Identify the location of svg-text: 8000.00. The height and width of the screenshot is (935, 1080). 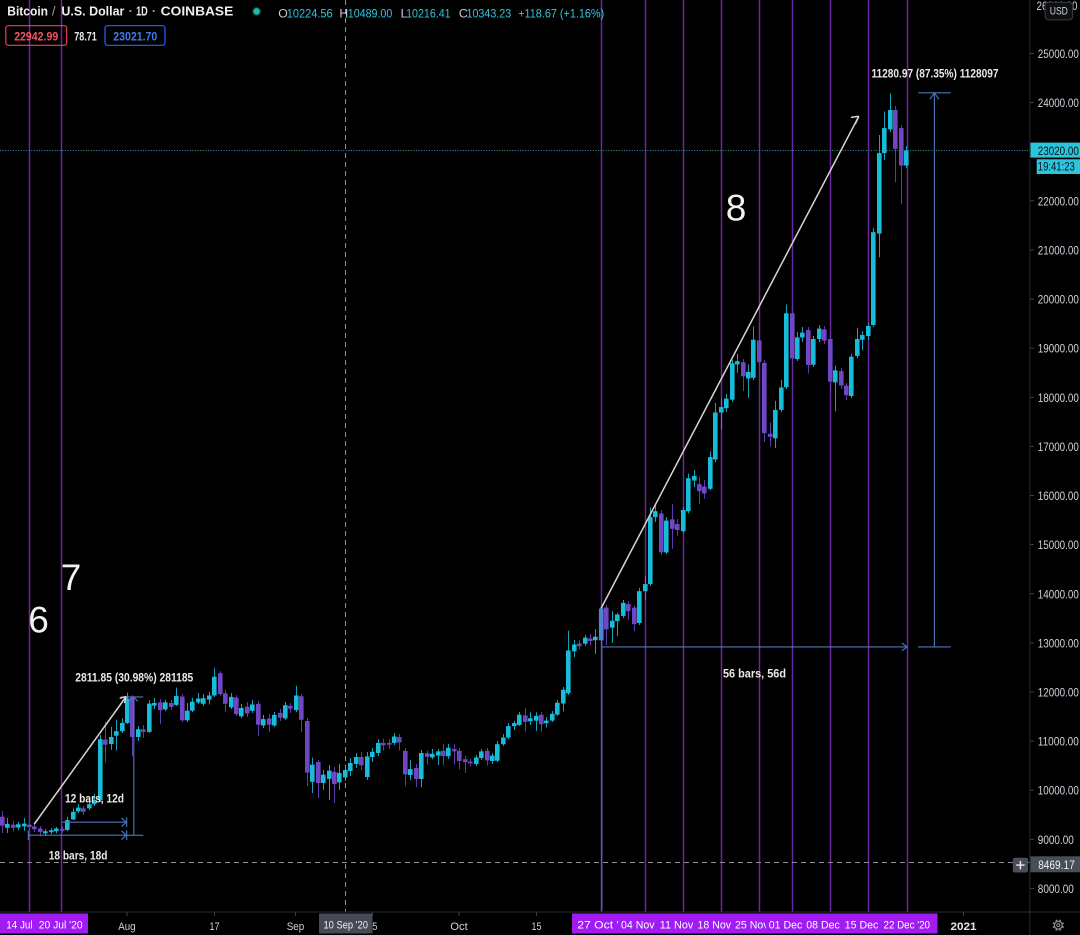
(1056, 889).